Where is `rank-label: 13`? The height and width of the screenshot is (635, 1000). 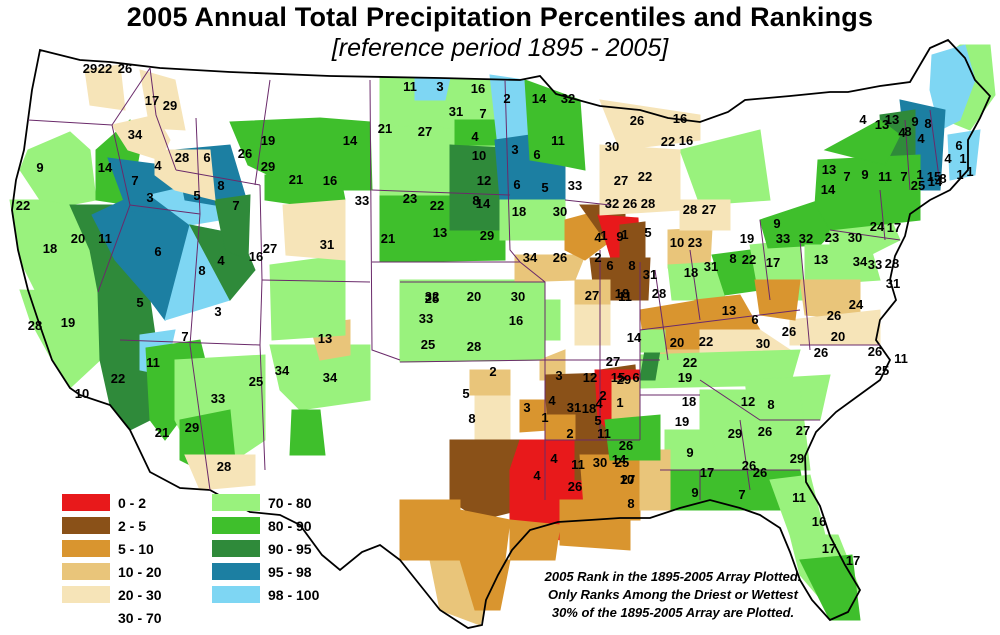 rank-label: 13 is located at coordinates (729, 310).